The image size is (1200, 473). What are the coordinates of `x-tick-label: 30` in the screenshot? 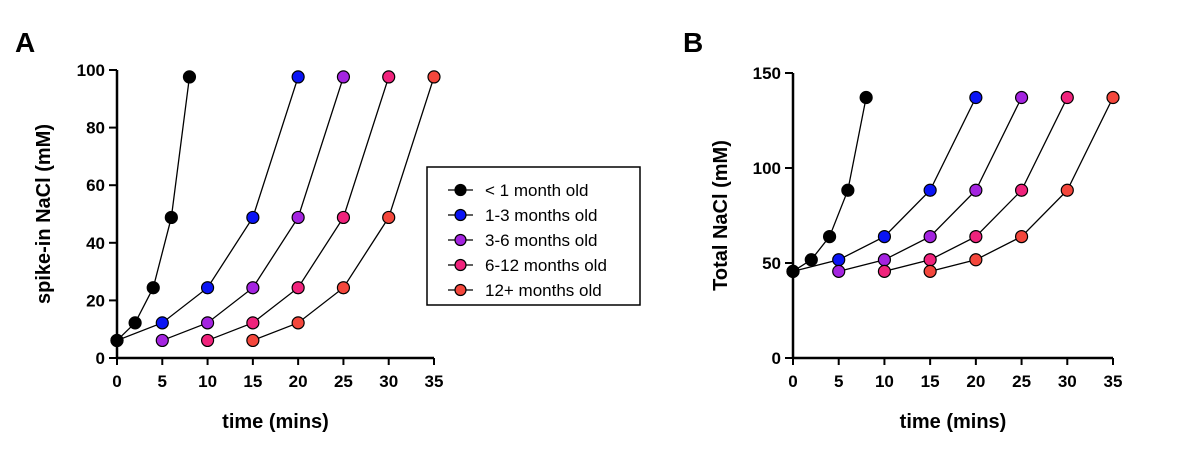 It's located at (388, 381).